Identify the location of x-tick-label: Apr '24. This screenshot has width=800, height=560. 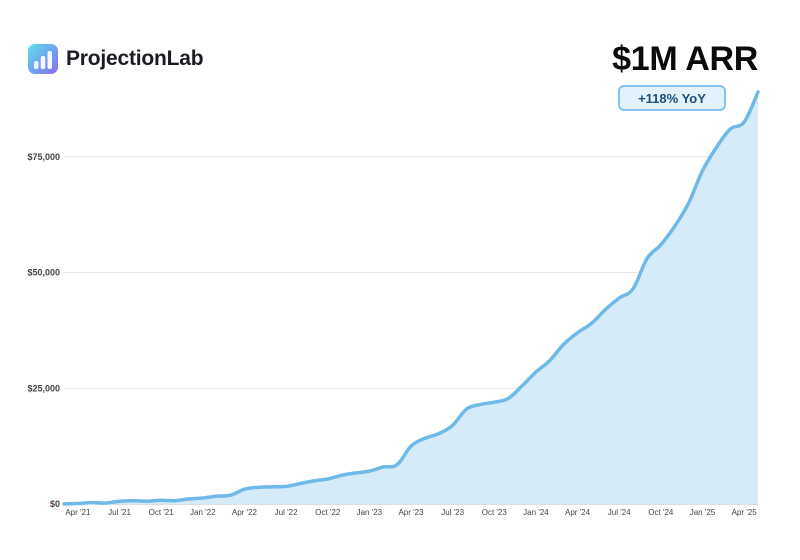
(578, 512).